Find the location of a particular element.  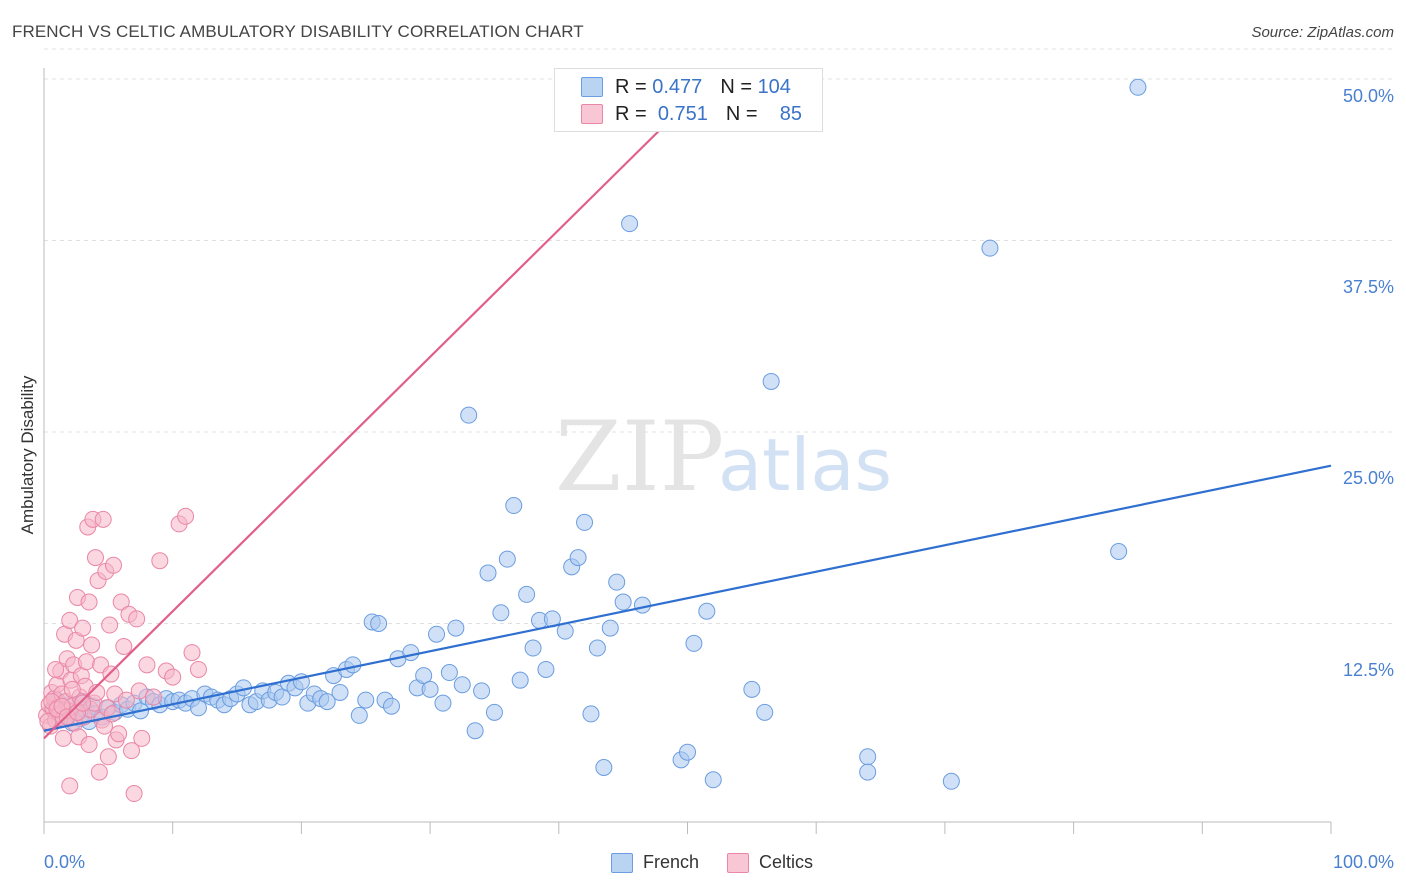

y-tick-label: 37.5% is located at coordinates (1368, 287).